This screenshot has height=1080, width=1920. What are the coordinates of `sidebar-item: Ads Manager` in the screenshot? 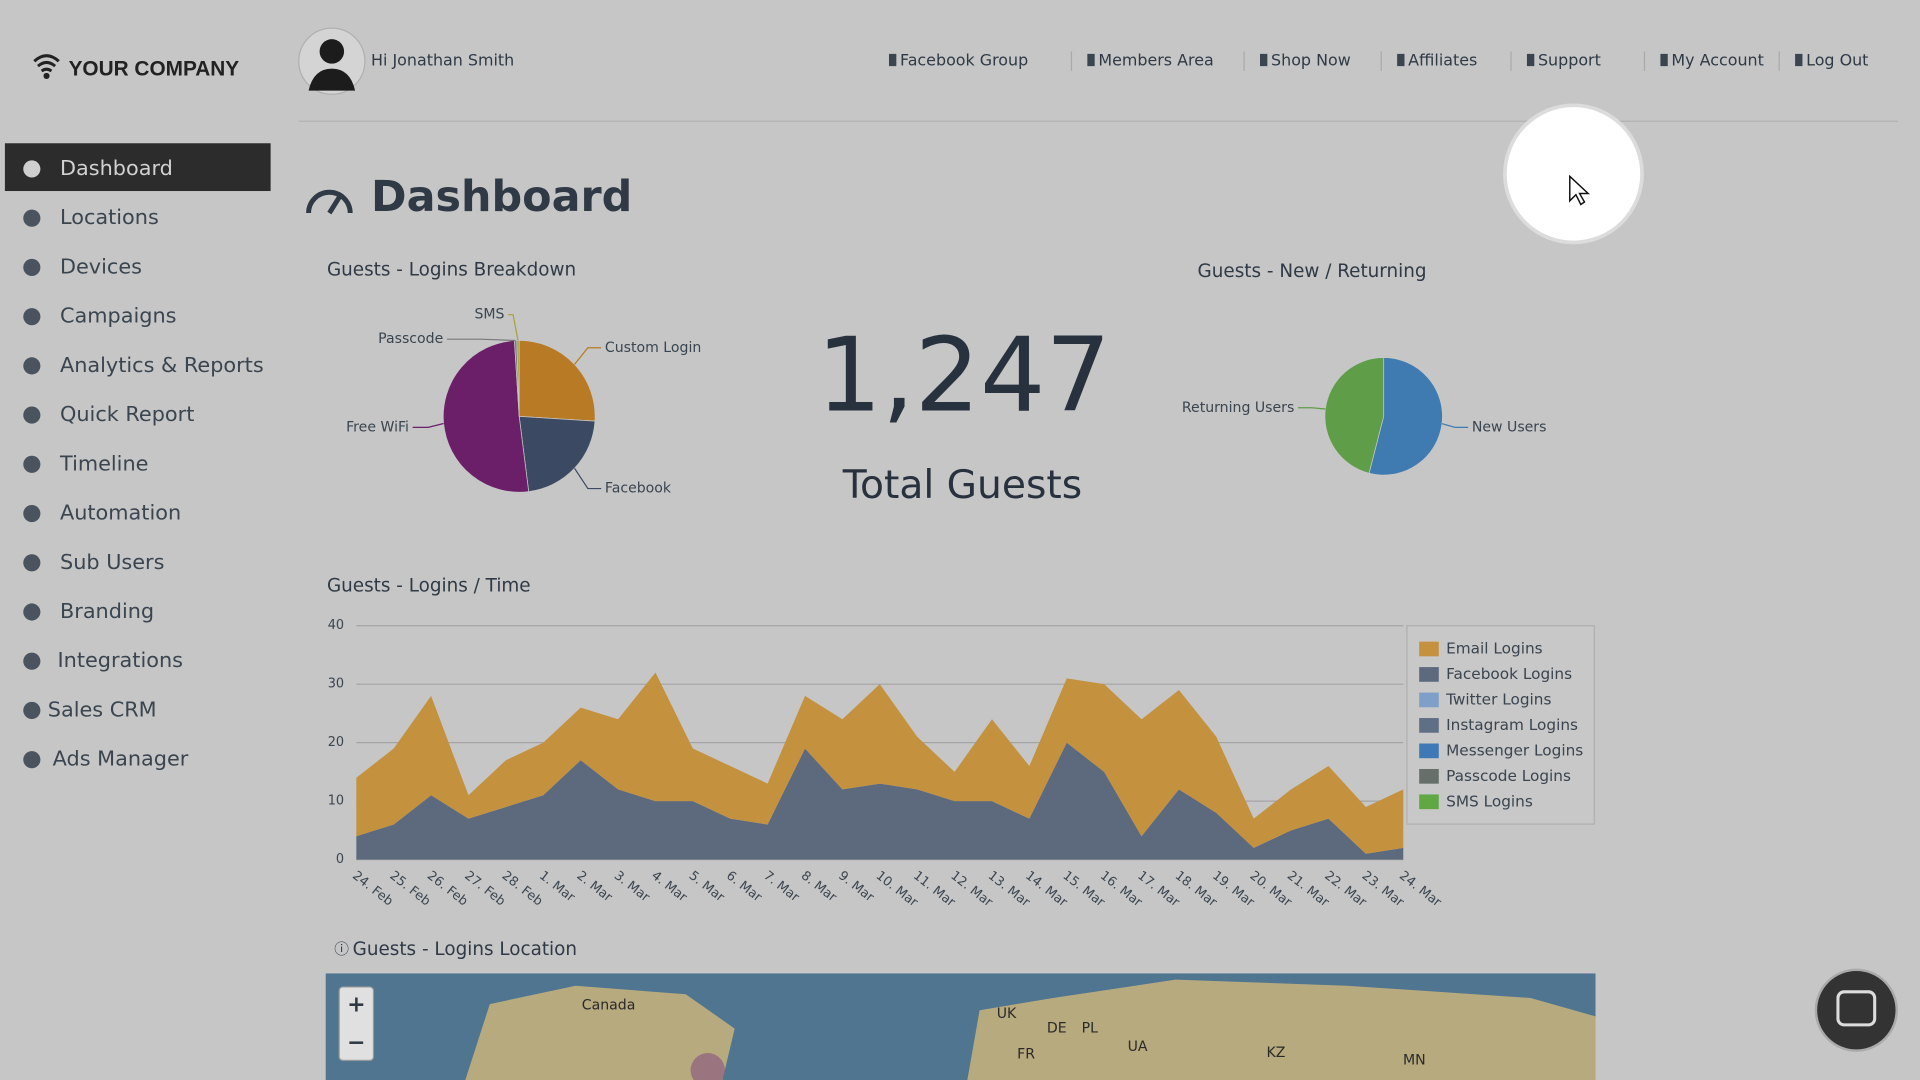 It's located at (121, 759).